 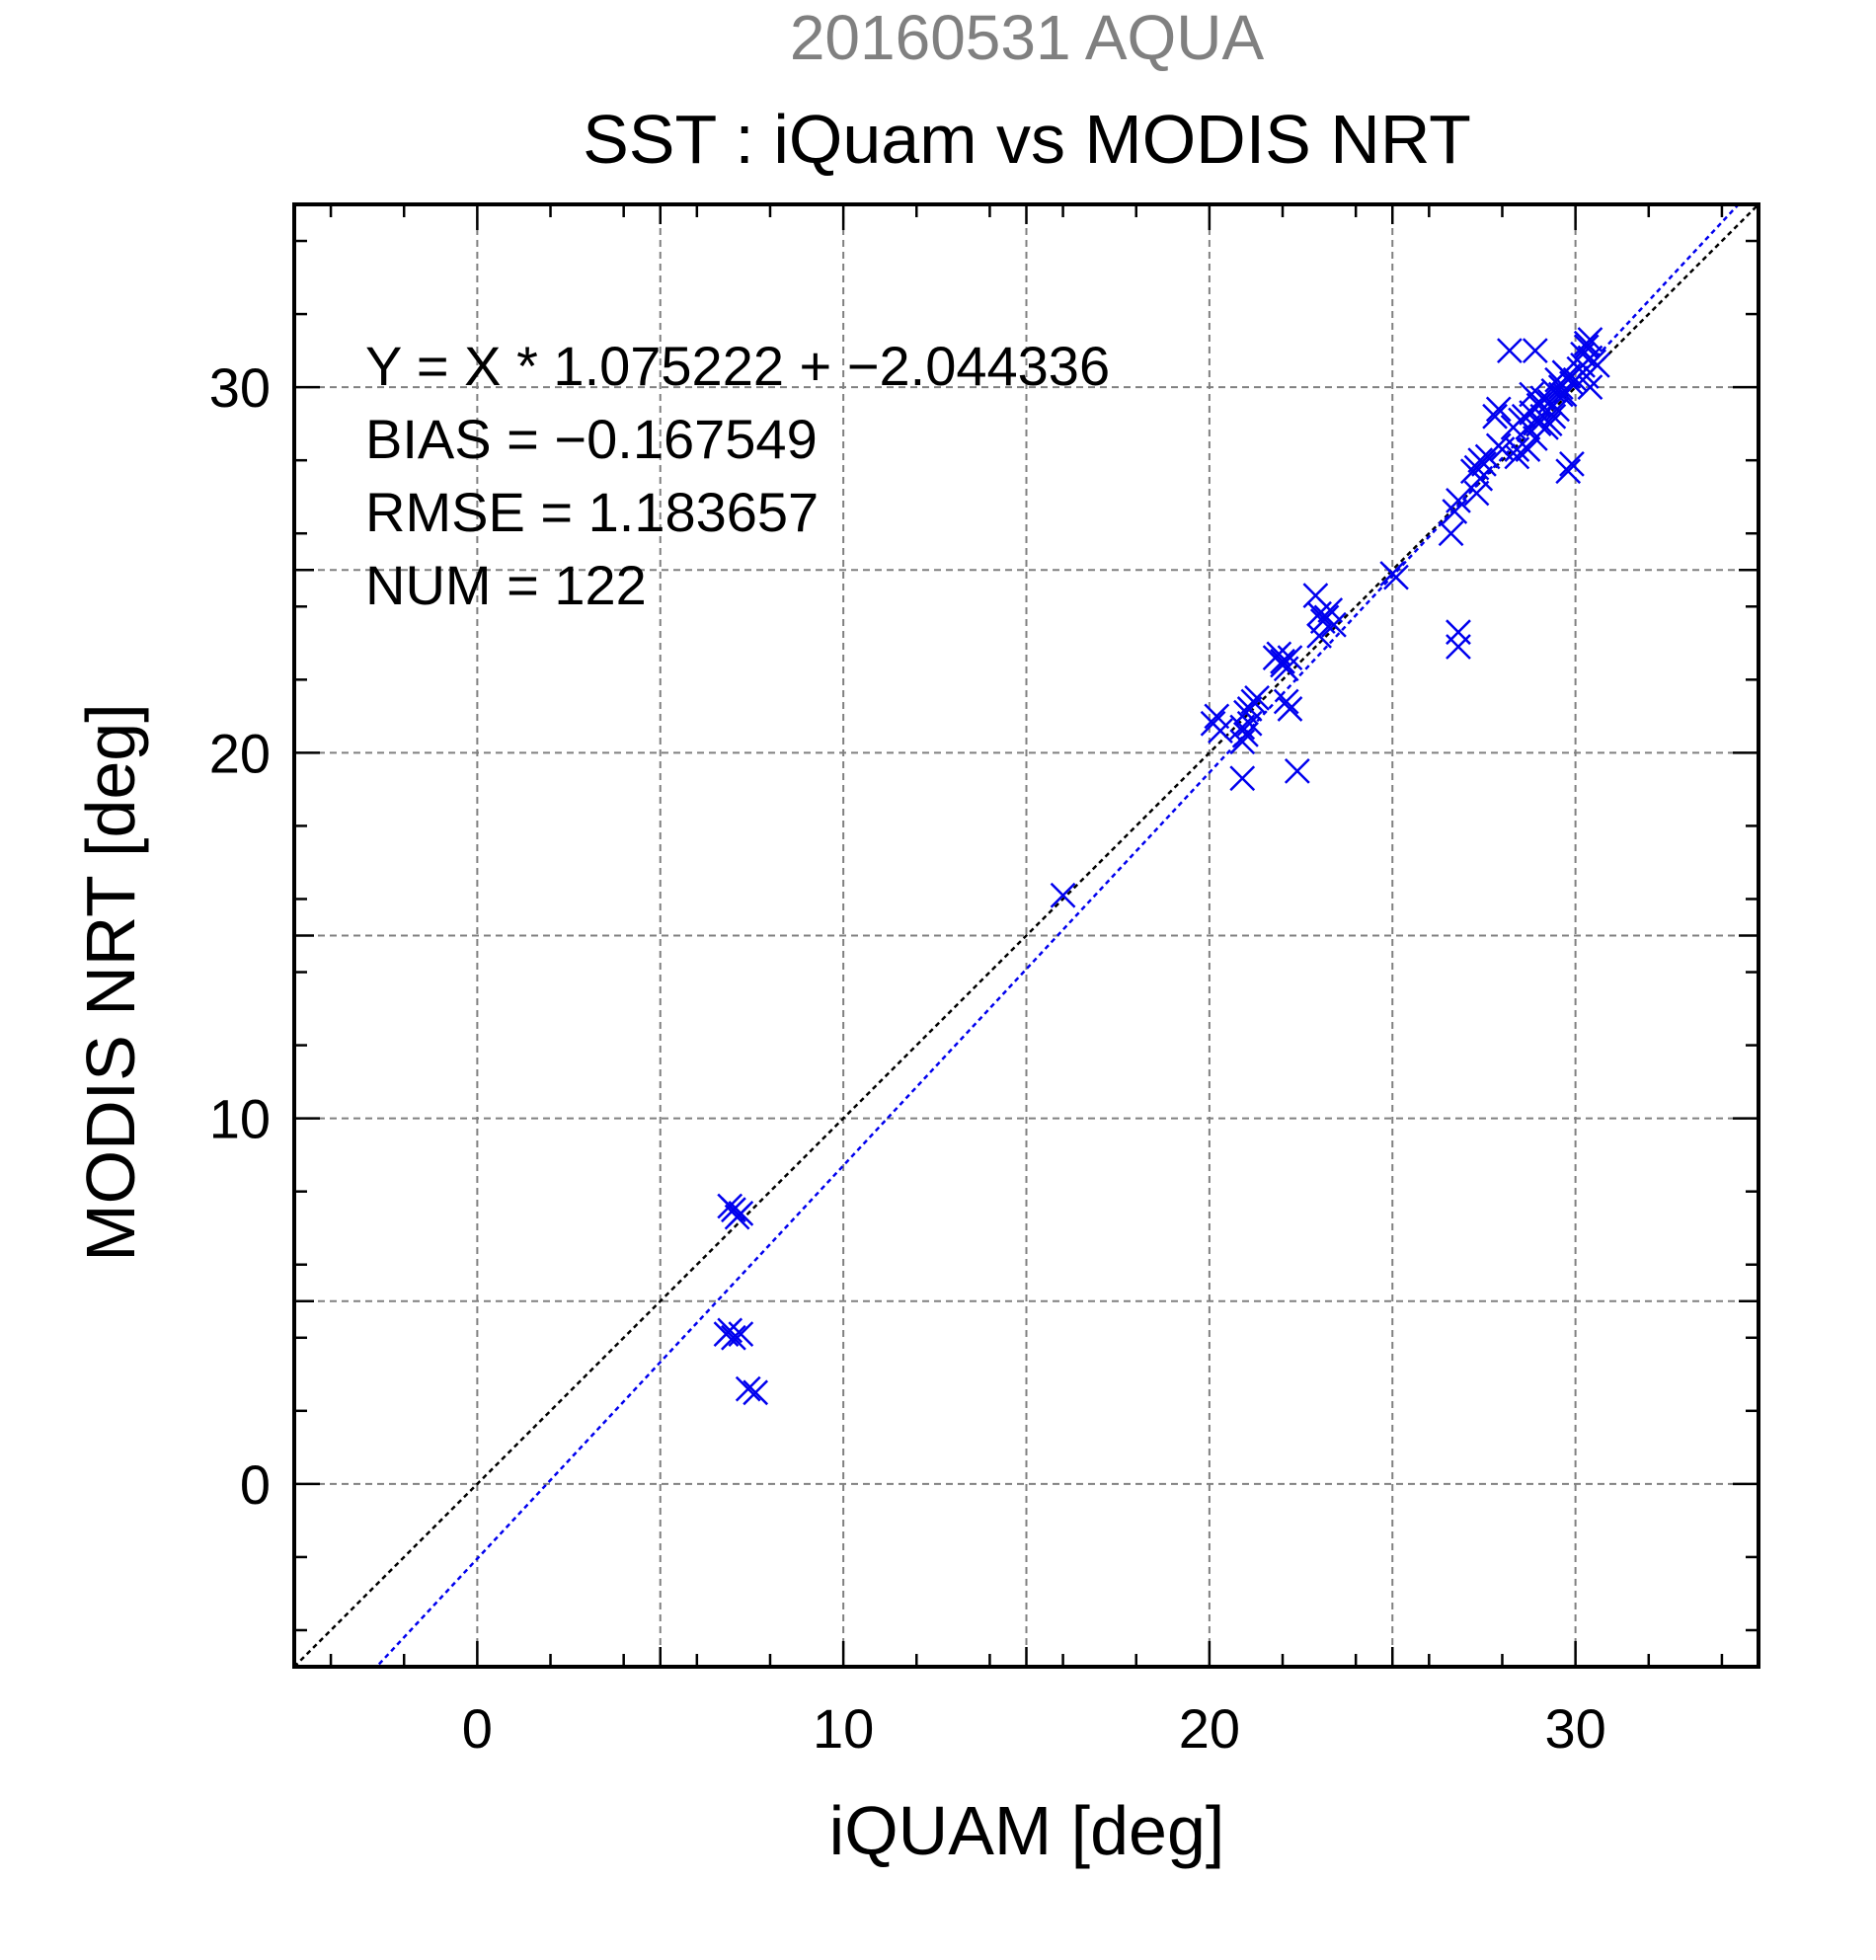 What do you see at coordinates (111, 982) in the screenshot?
I see `y-axis-label: MODIS NRT [deg]` at bounding box center [111, 982].